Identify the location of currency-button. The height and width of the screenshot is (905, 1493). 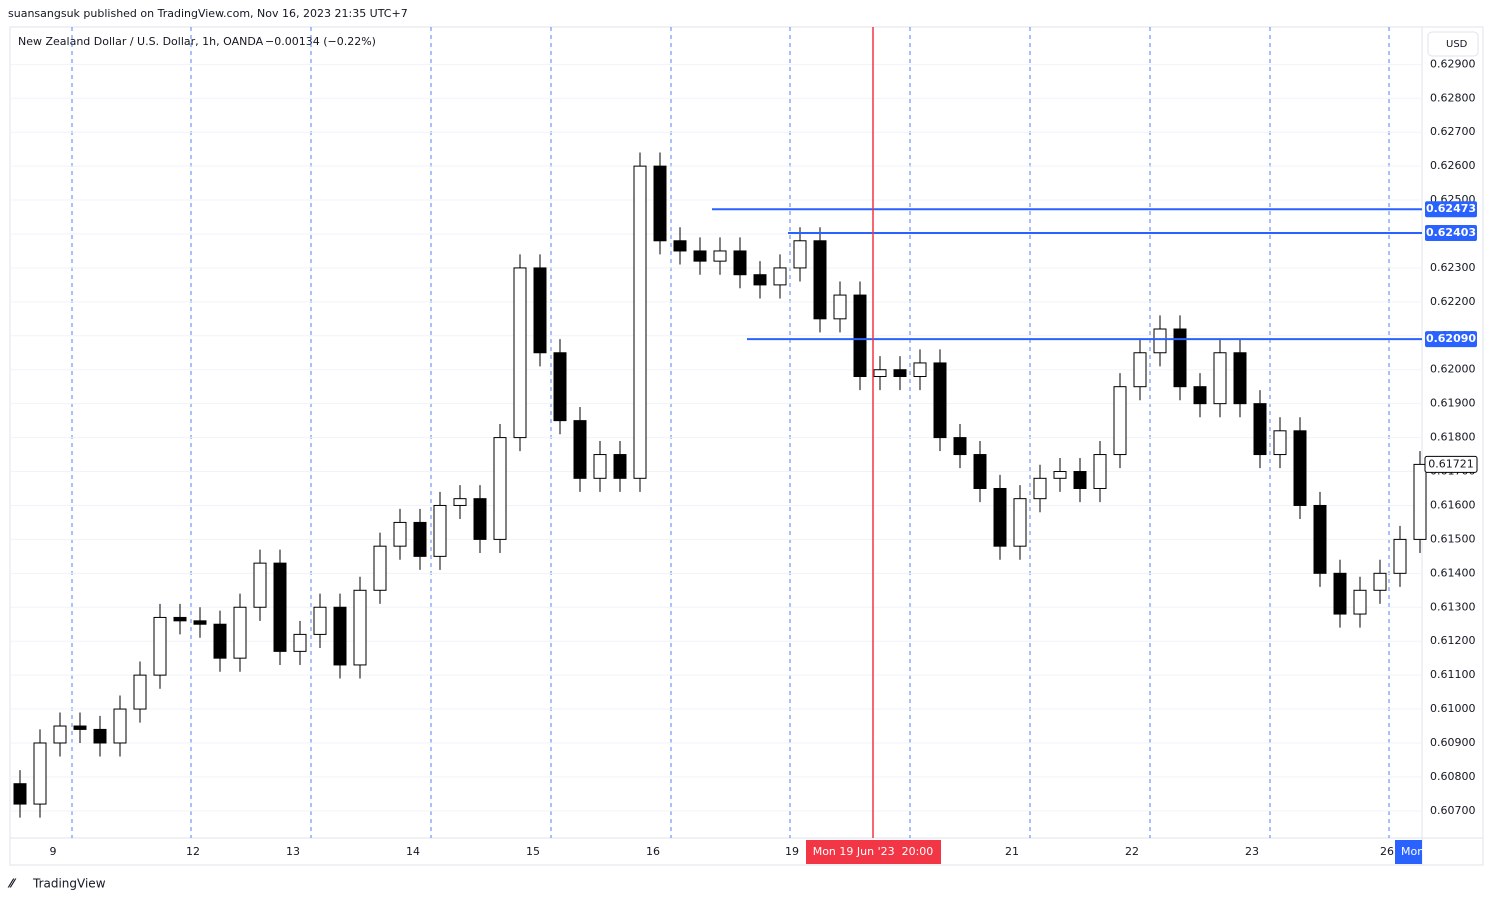
(1453, 44).